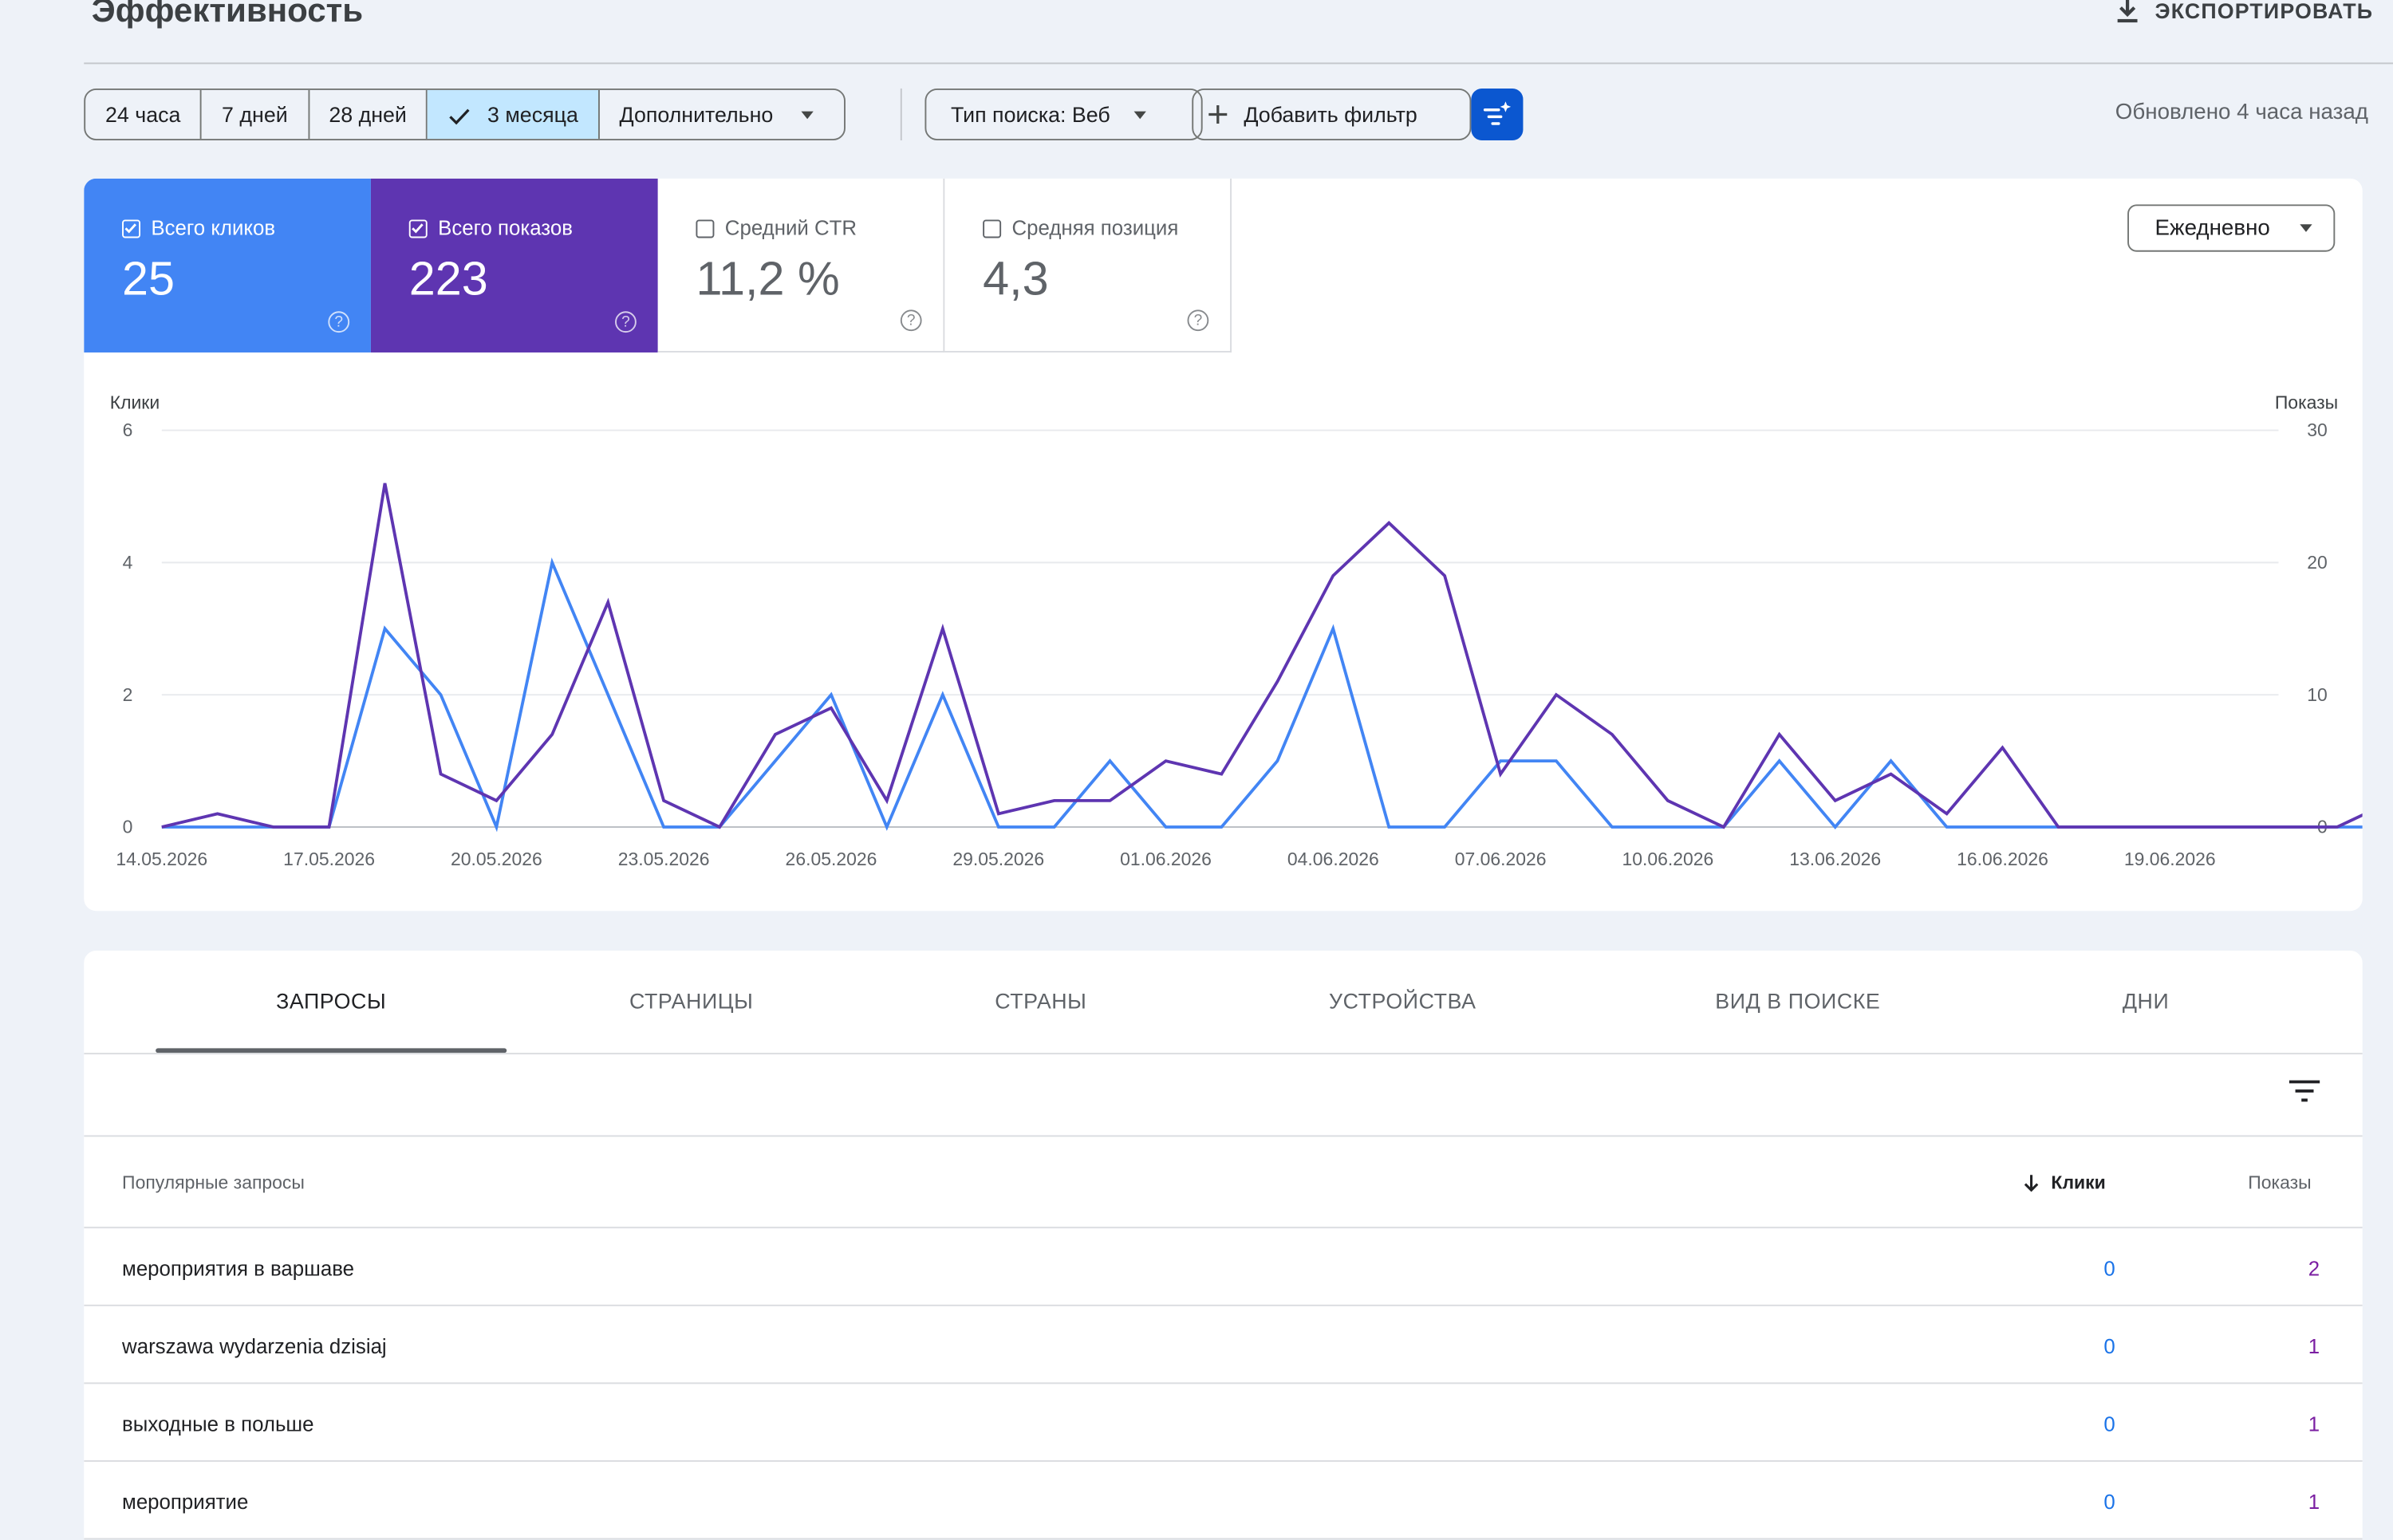 This screenshot has height=1540, width=2393. What do you see at coordinates (514, 265) in the screenshot?
I see `metric-total-impressions: Всего показов 223 ?` at bounding box center [514, 265].